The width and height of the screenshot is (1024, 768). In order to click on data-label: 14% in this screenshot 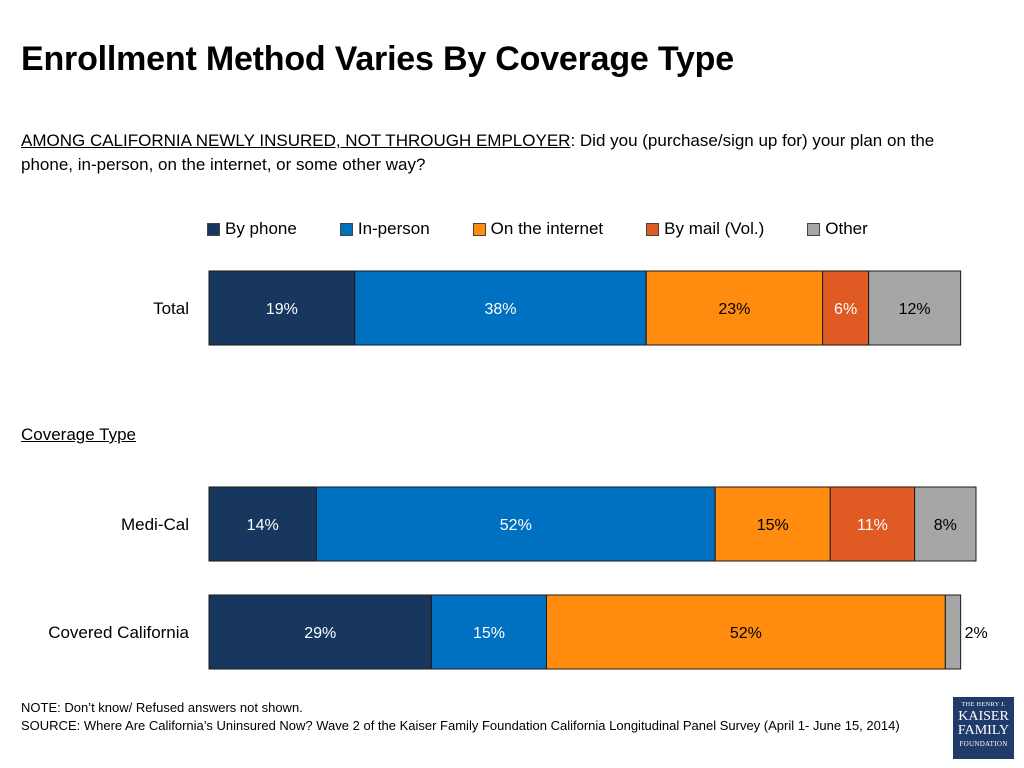, I will do `click(263, 525)`.